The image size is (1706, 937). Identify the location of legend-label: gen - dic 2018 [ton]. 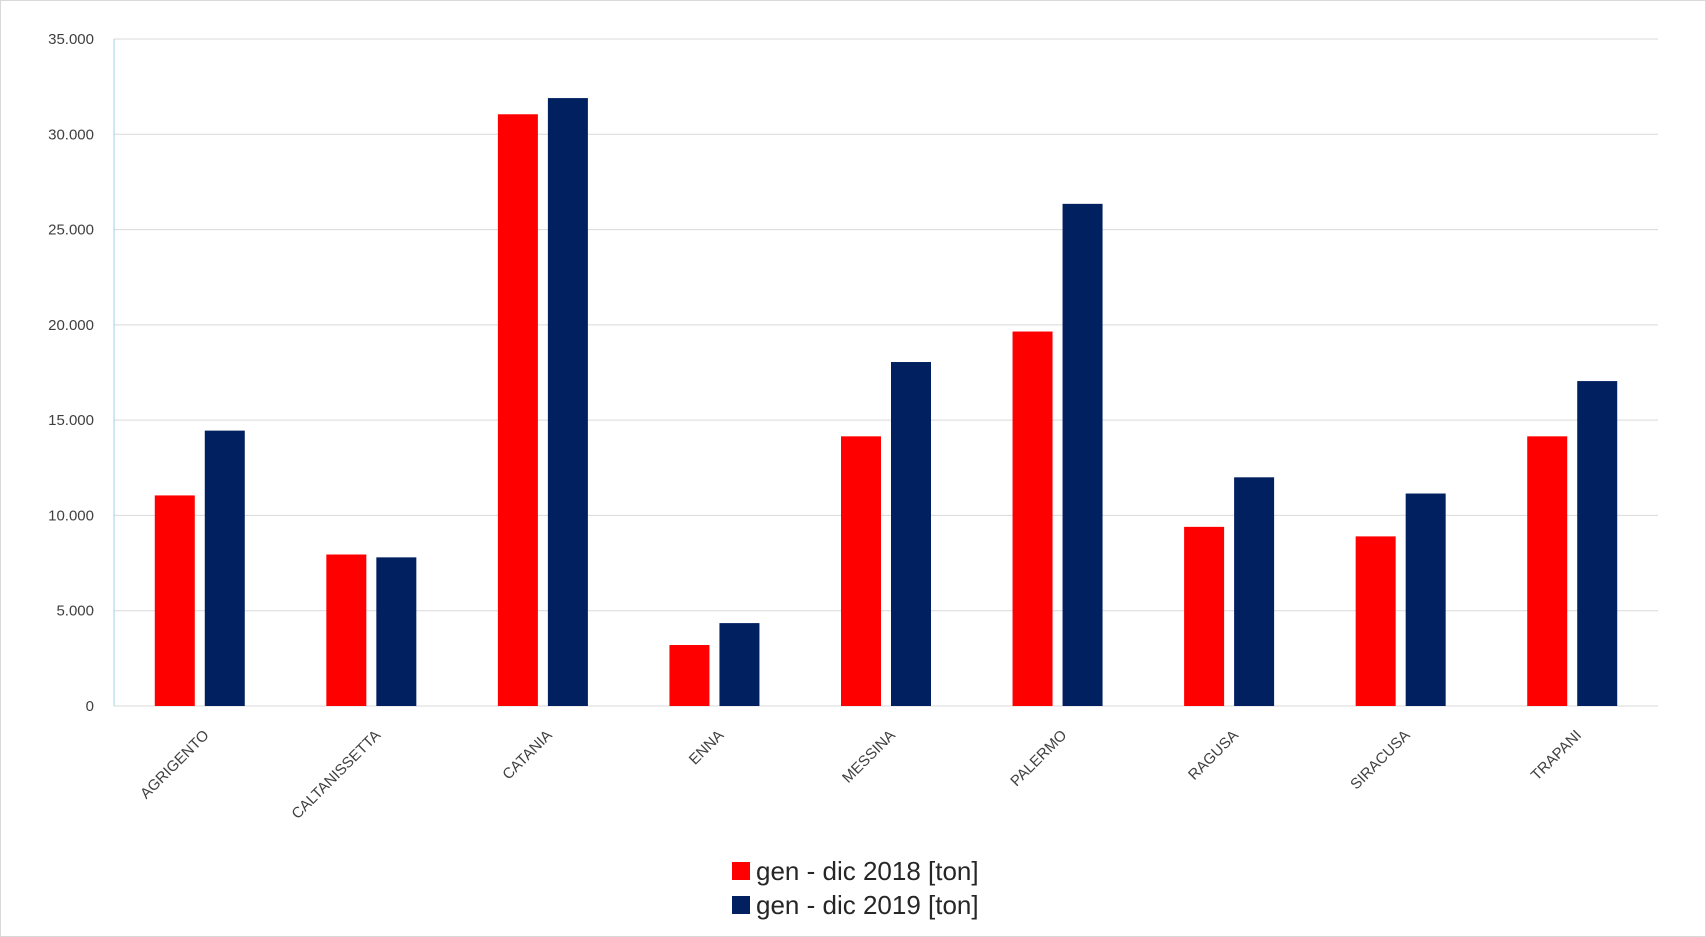
(867, 871).